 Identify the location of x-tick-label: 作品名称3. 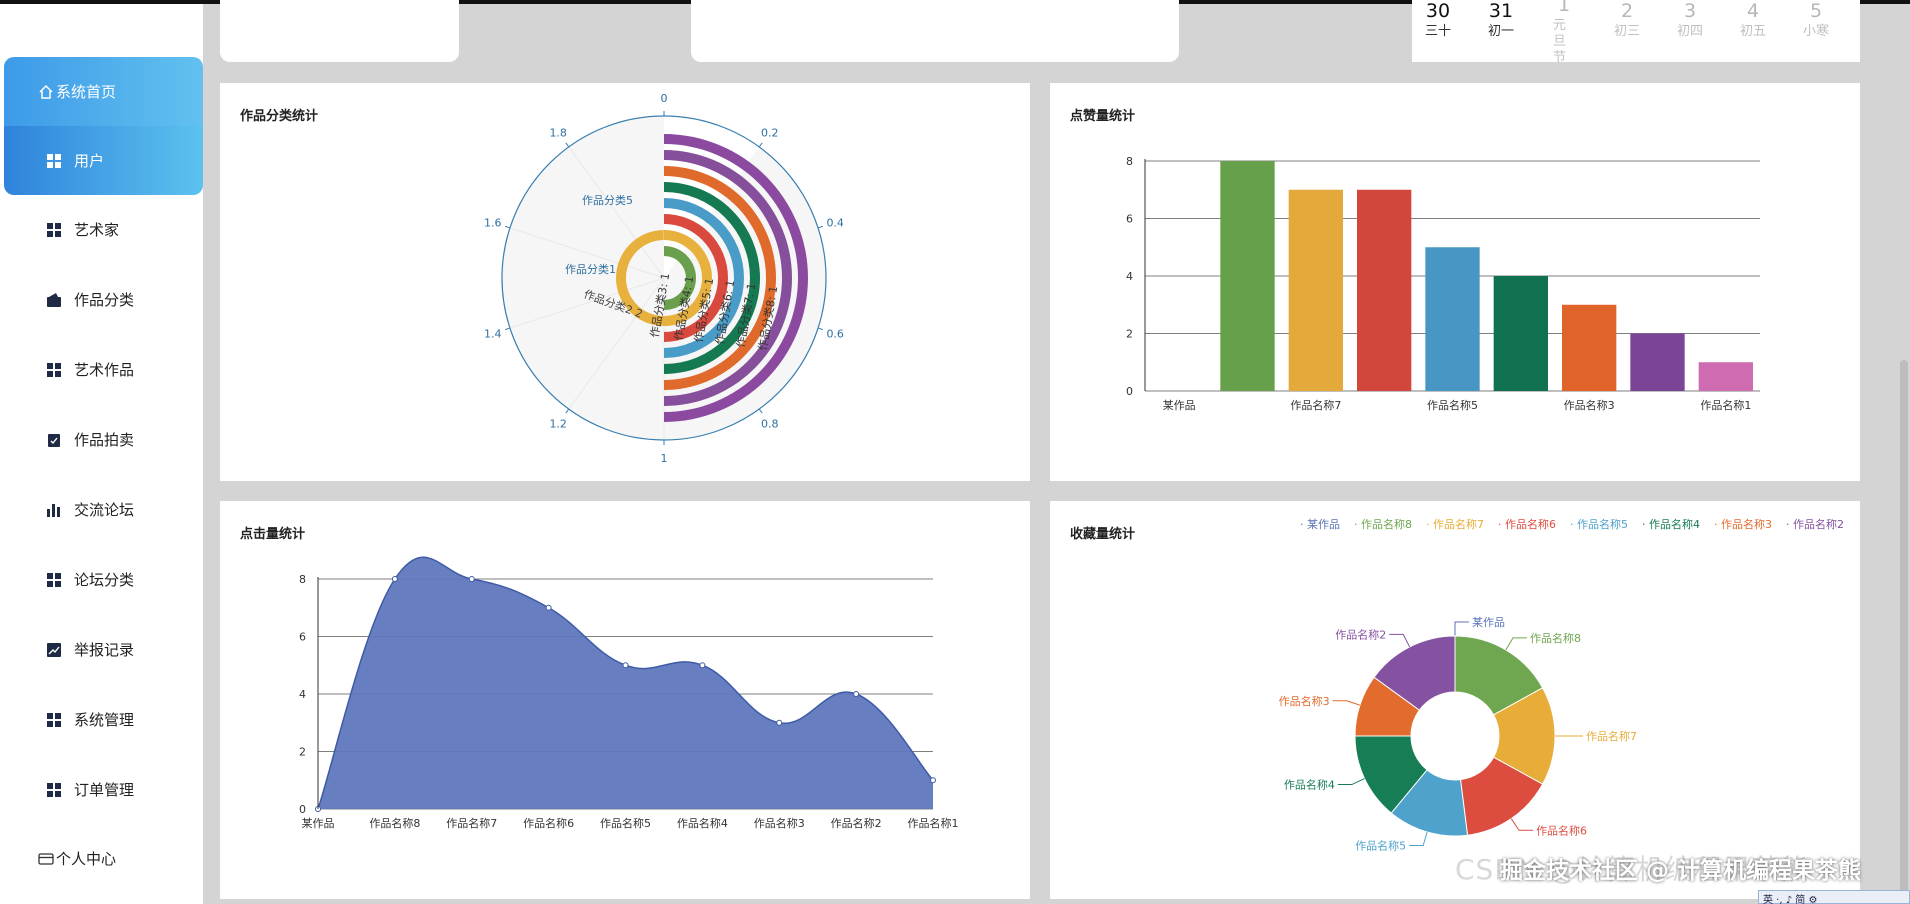
(1589, 405).